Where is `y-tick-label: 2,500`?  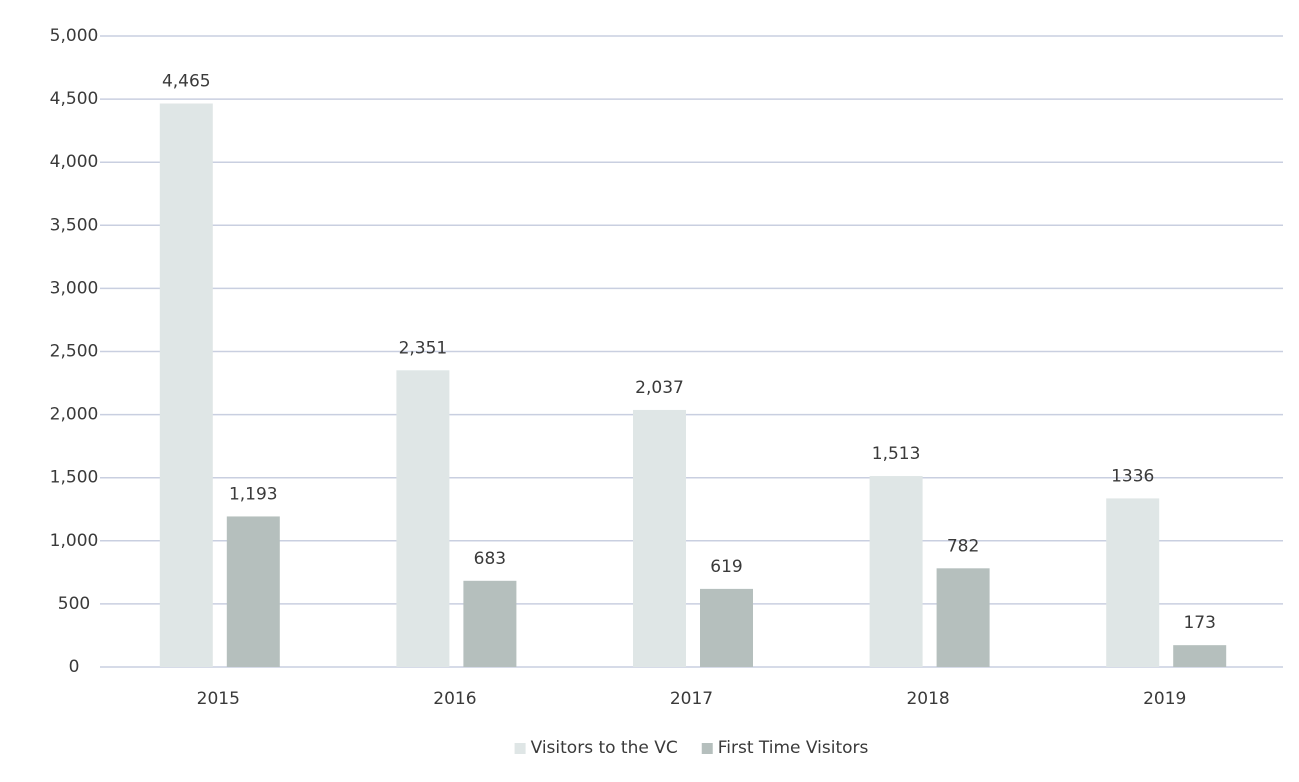 y-tick-label: 2,500 is located at coordinates (74, 352).